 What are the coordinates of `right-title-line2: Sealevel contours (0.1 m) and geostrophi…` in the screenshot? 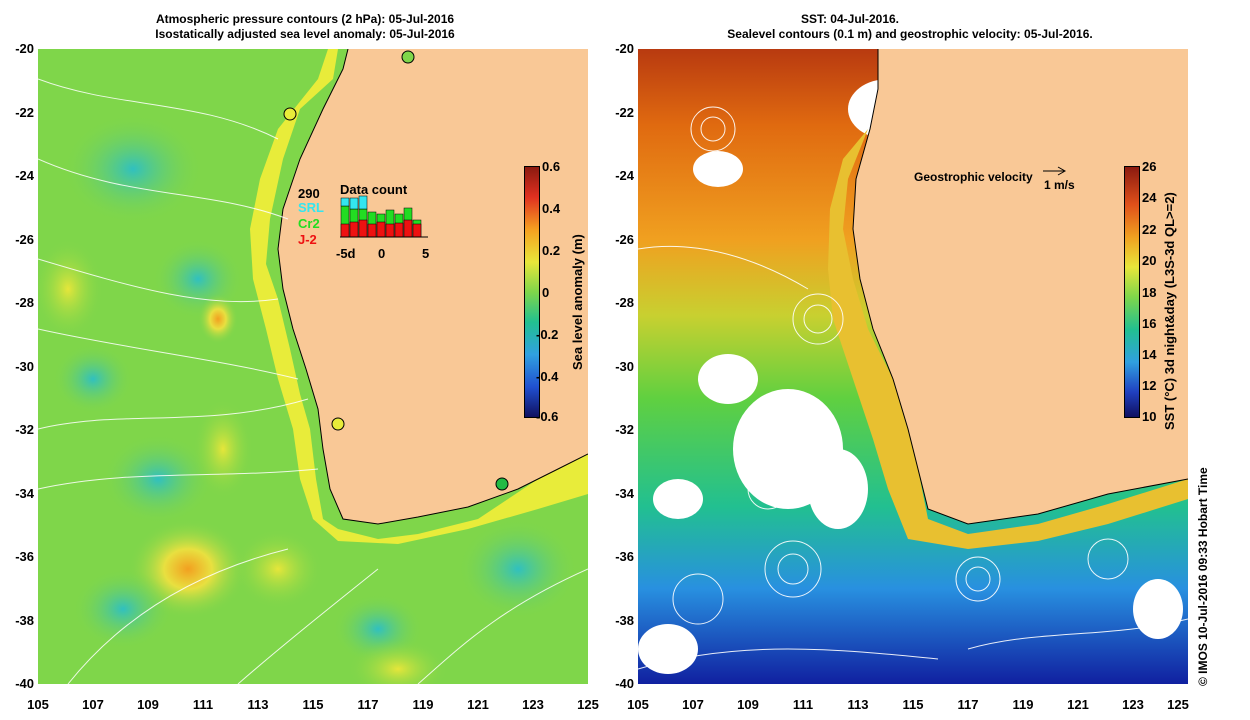 It's located at (910, 34).